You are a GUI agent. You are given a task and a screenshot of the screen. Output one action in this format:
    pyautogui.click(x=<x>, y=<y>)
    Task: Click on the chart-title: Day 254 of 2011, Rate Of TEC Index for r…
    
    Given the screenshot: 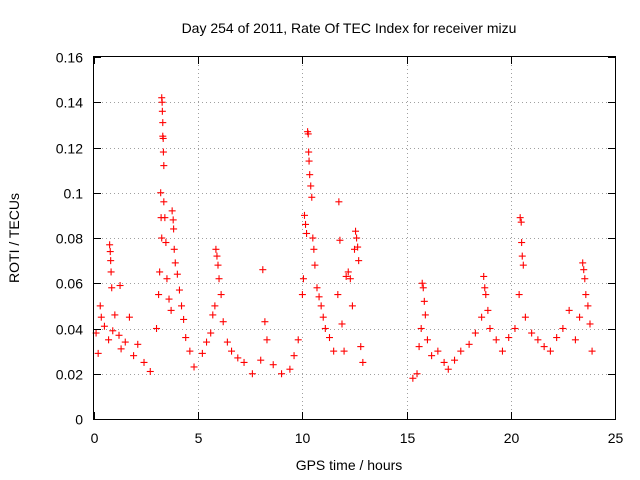 What is the action you would take?
    pyautogui.click(x=349, y=28)
    